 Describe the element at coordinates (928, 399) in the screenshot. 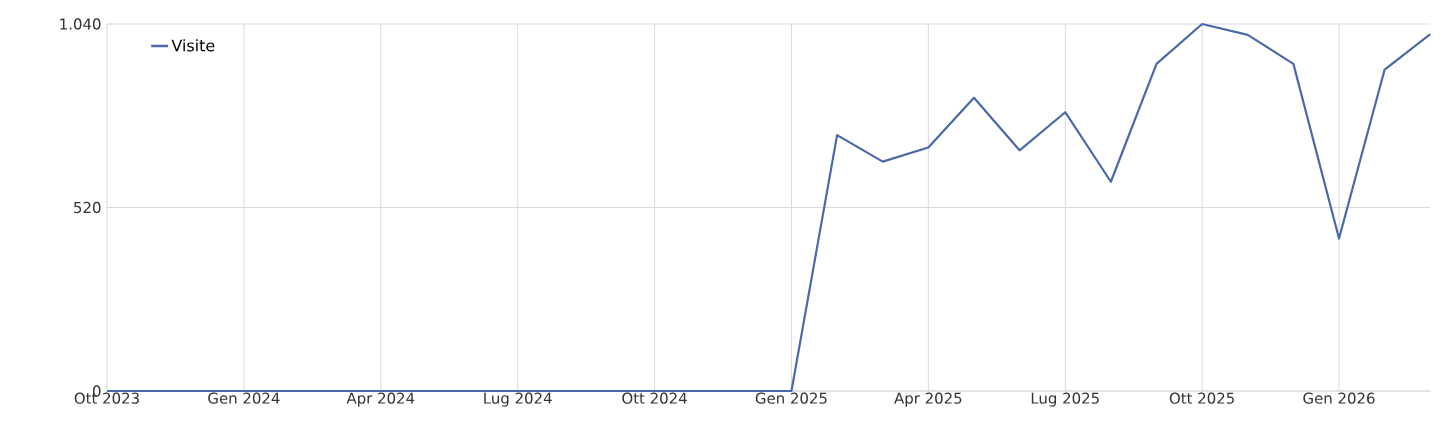

I see `x-tick-label: Apr 2025` at that location.